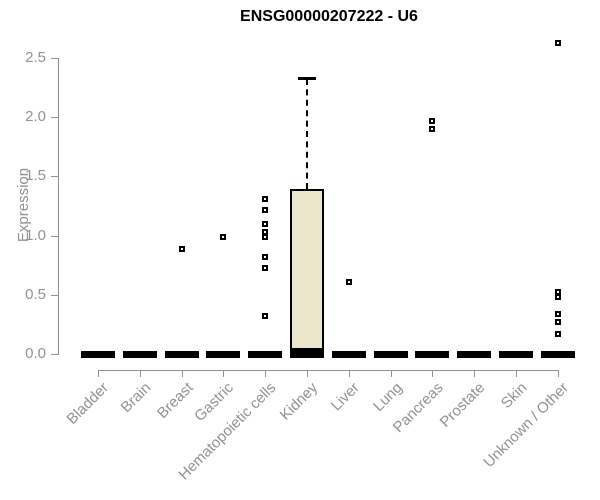  What do you see at coordinates (328, 370) in the screenshot?
I see `x-axis-line` at bounding box center [328, 370].